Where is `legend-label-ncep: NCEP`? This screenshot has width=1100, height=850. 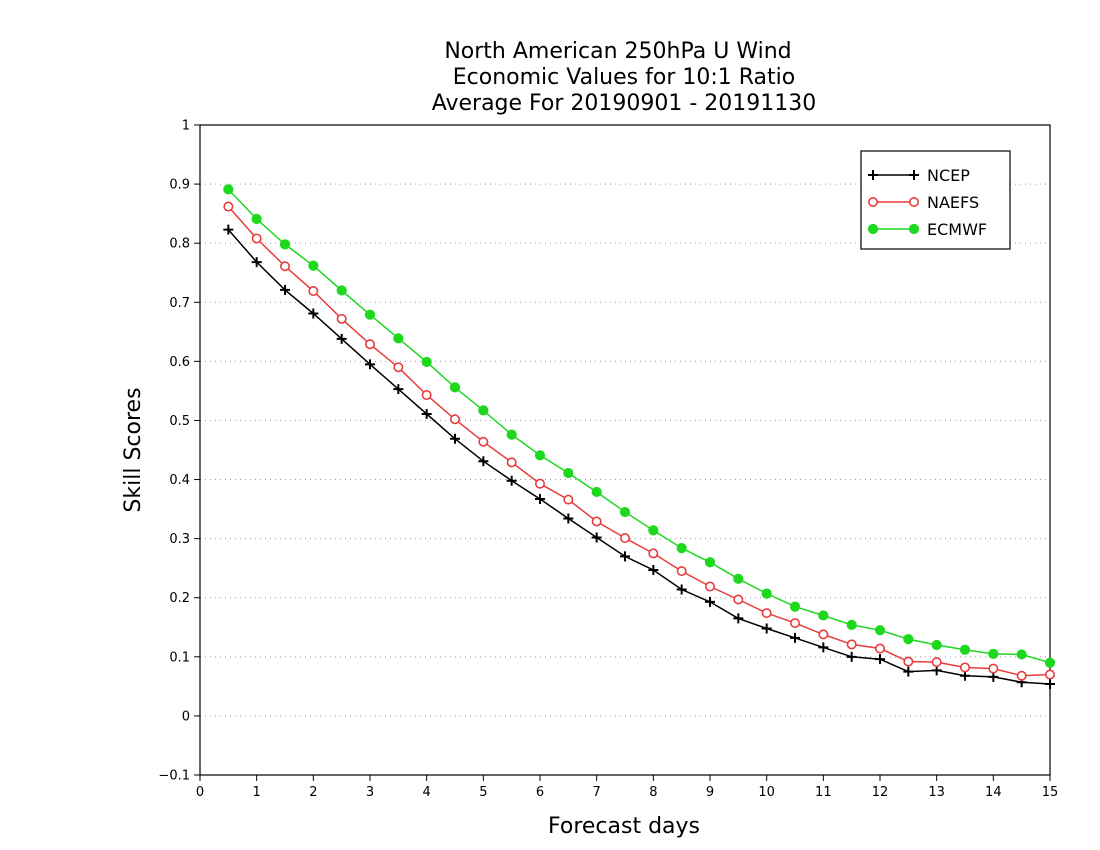
legend-label-ncep: NCEP is located at coordinates (948, 175).